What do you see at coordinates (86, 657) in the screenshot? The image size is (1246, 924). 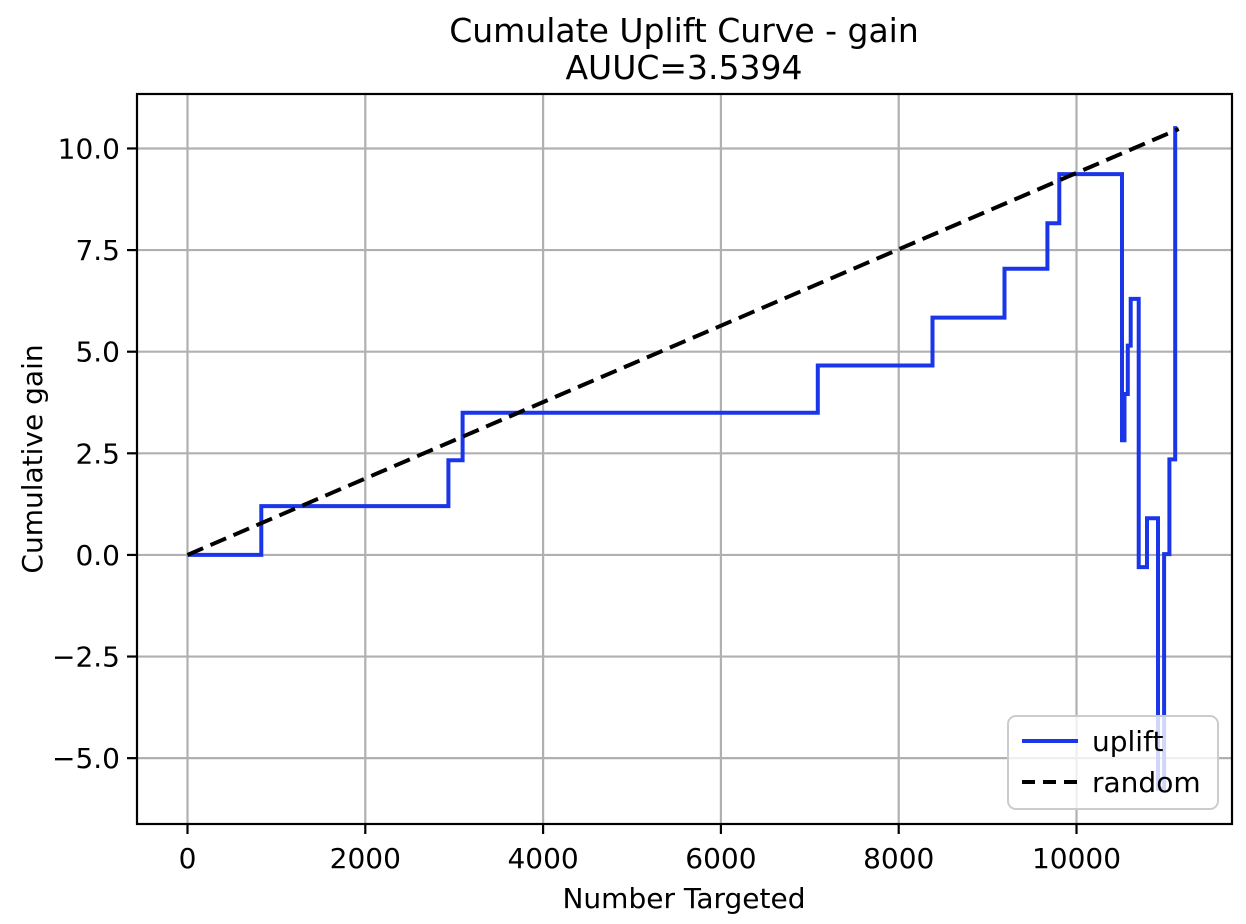 I see `y-tick-label--2.5: −2.5` at bounding box center [86, 657].